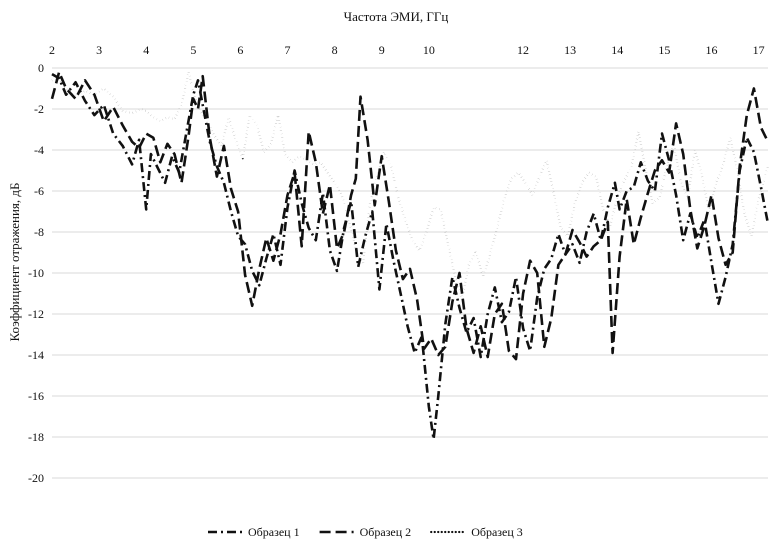  Describe the element at coordinates (617, 50) in the screenshot. I see `x-tick-label: 14` at that location.